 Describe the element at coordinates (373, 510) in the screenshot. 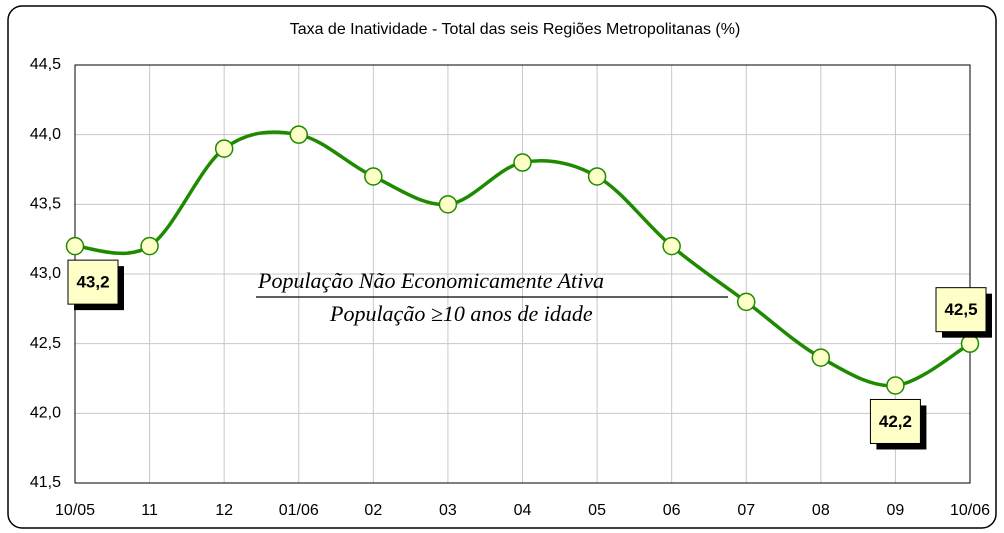

I see `x-tick-label: 02` at that location.